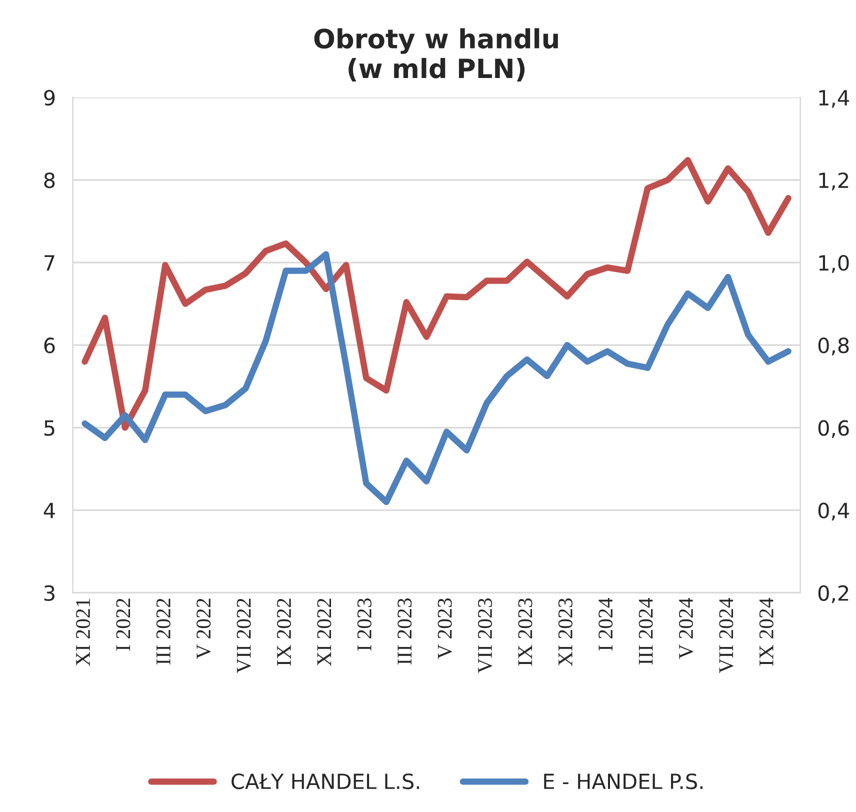 This screenshot has width=856, height=812. Describe the element at coordinates (326, 781) in the screenshot. I see `legend-label: CAŁY HANDEL L.S.` at that location.